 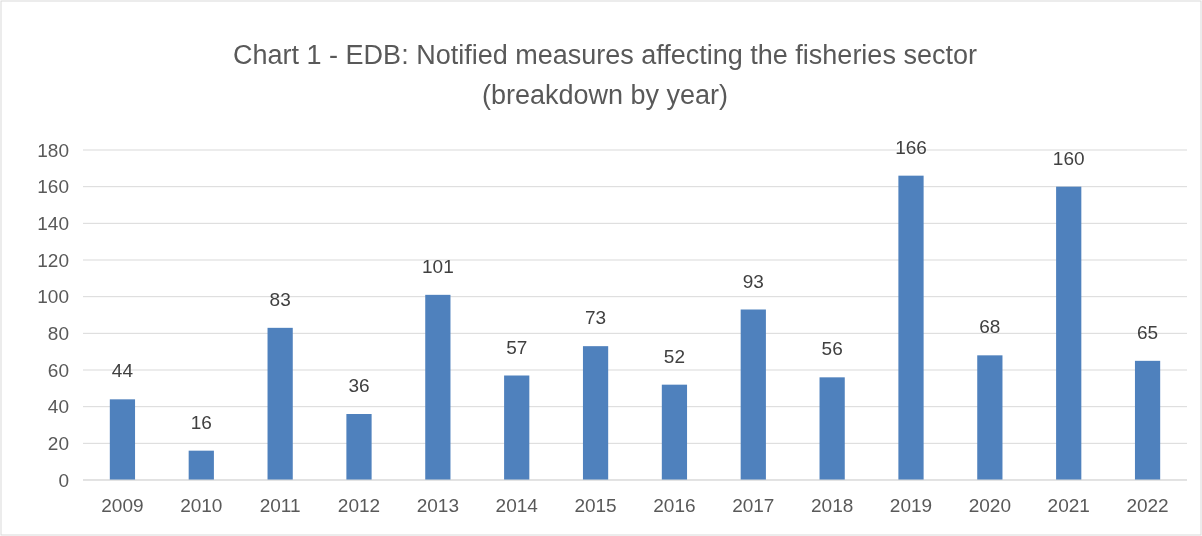 I want to click on x-tick-label: 2014, so click(x=517, y=505).